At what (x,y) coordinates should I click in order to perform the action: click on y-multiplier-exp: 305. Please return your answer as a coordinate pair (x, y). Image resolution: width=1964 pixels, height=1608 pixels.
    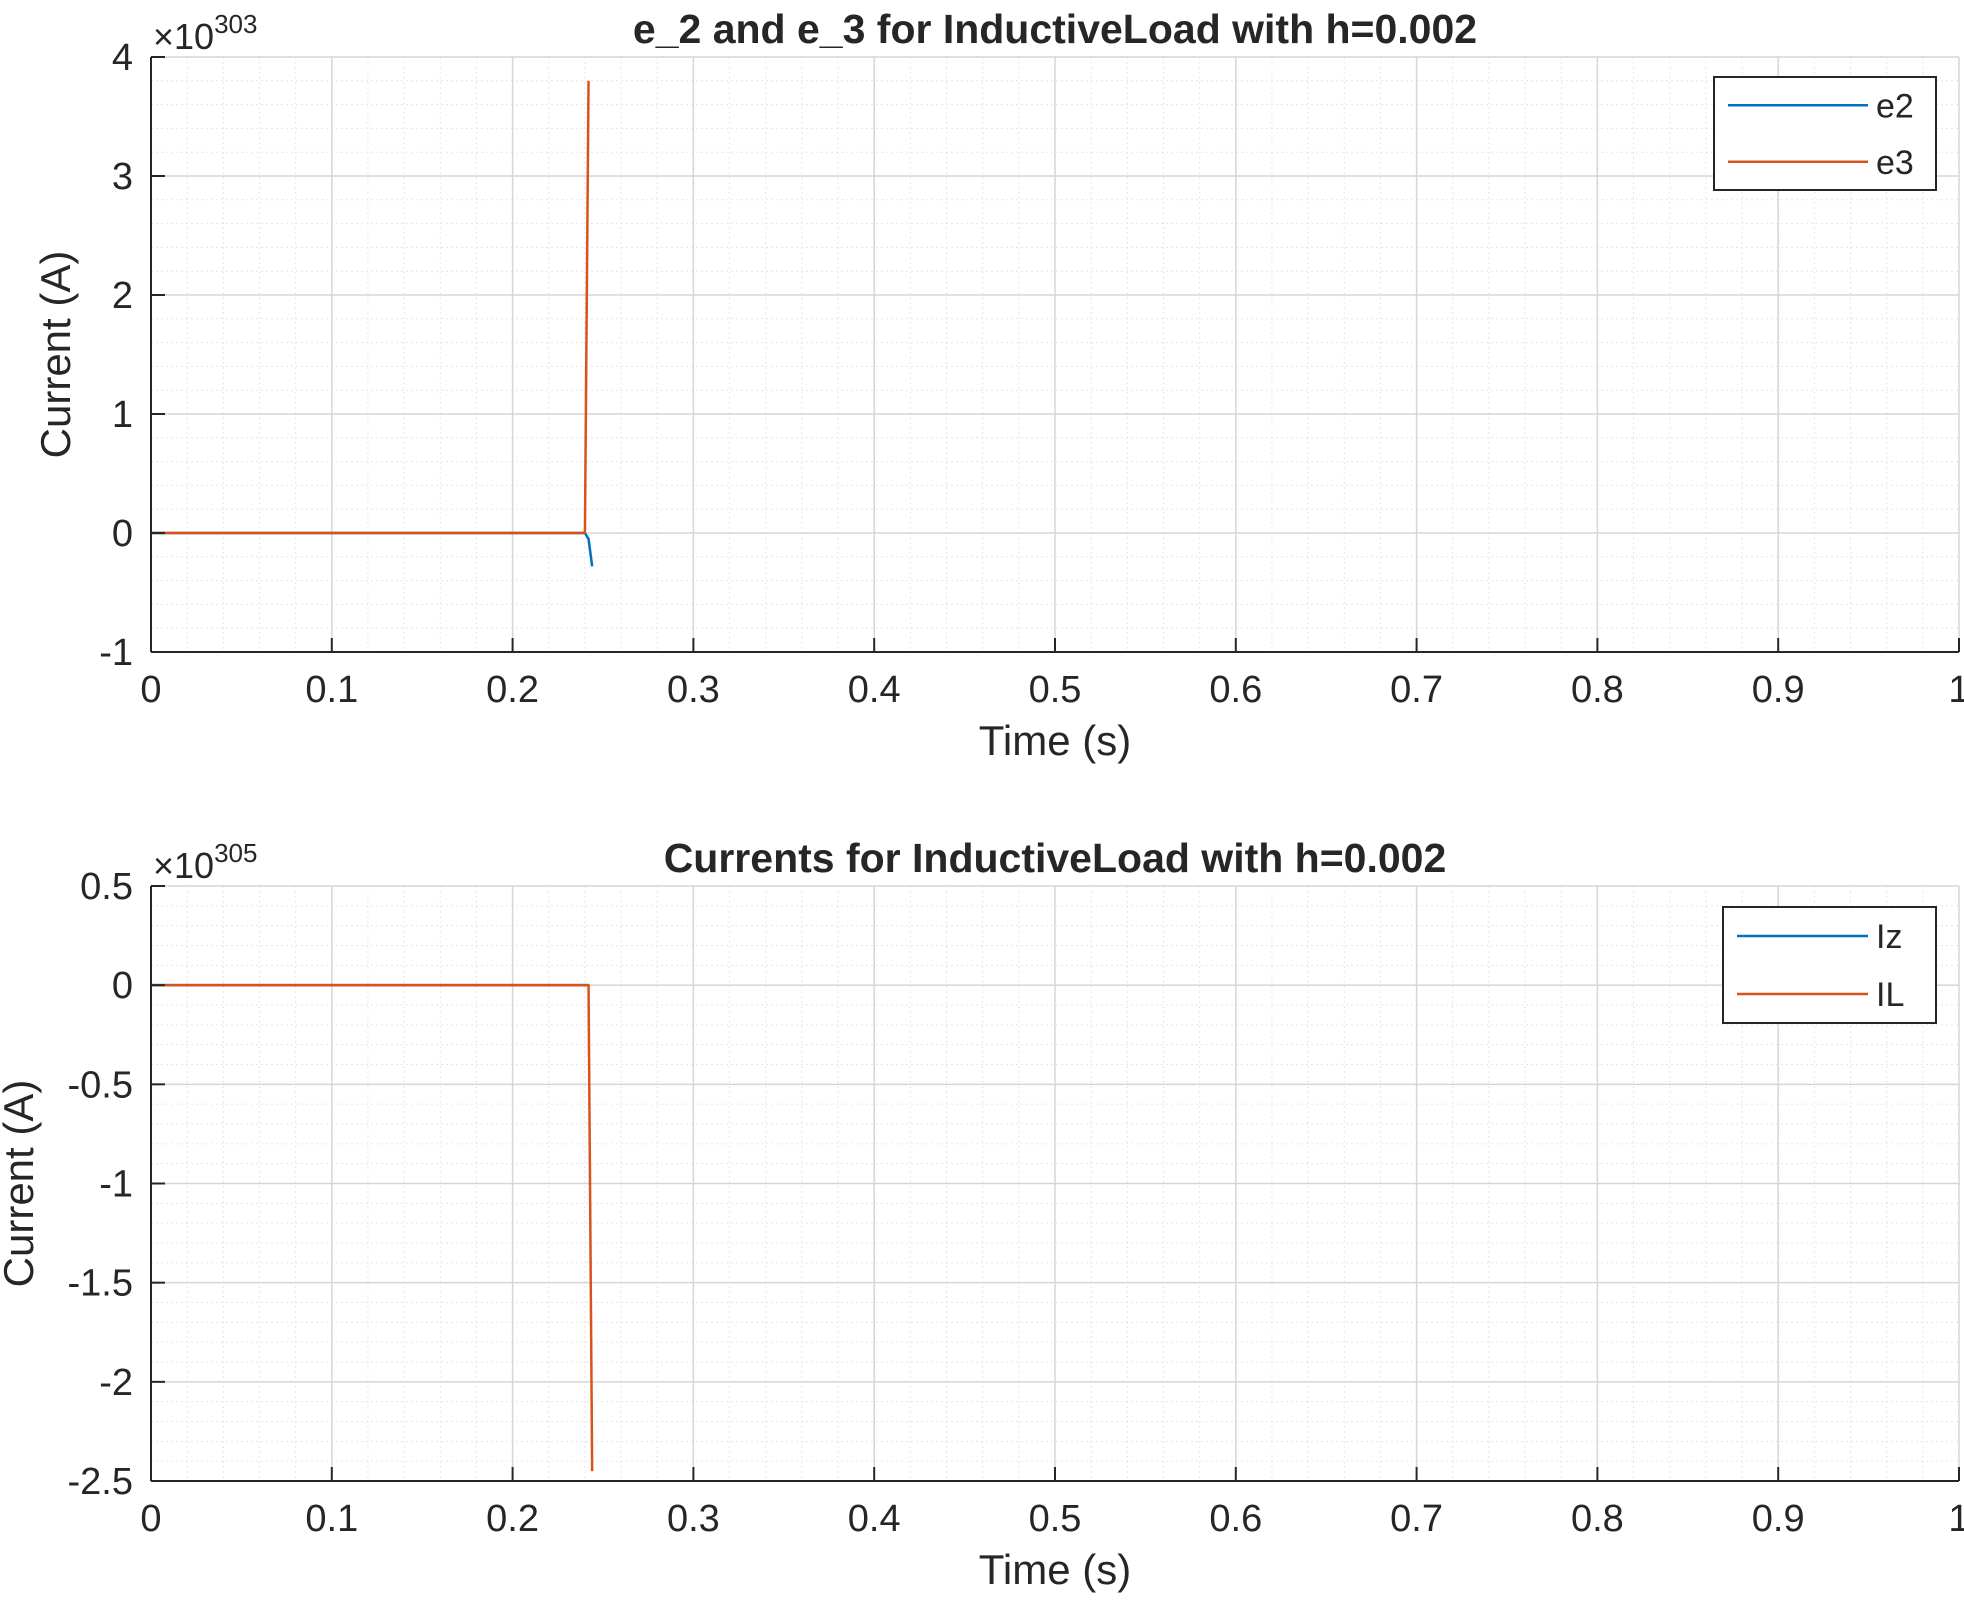
    Looking at the image, I should click on (235, 853).